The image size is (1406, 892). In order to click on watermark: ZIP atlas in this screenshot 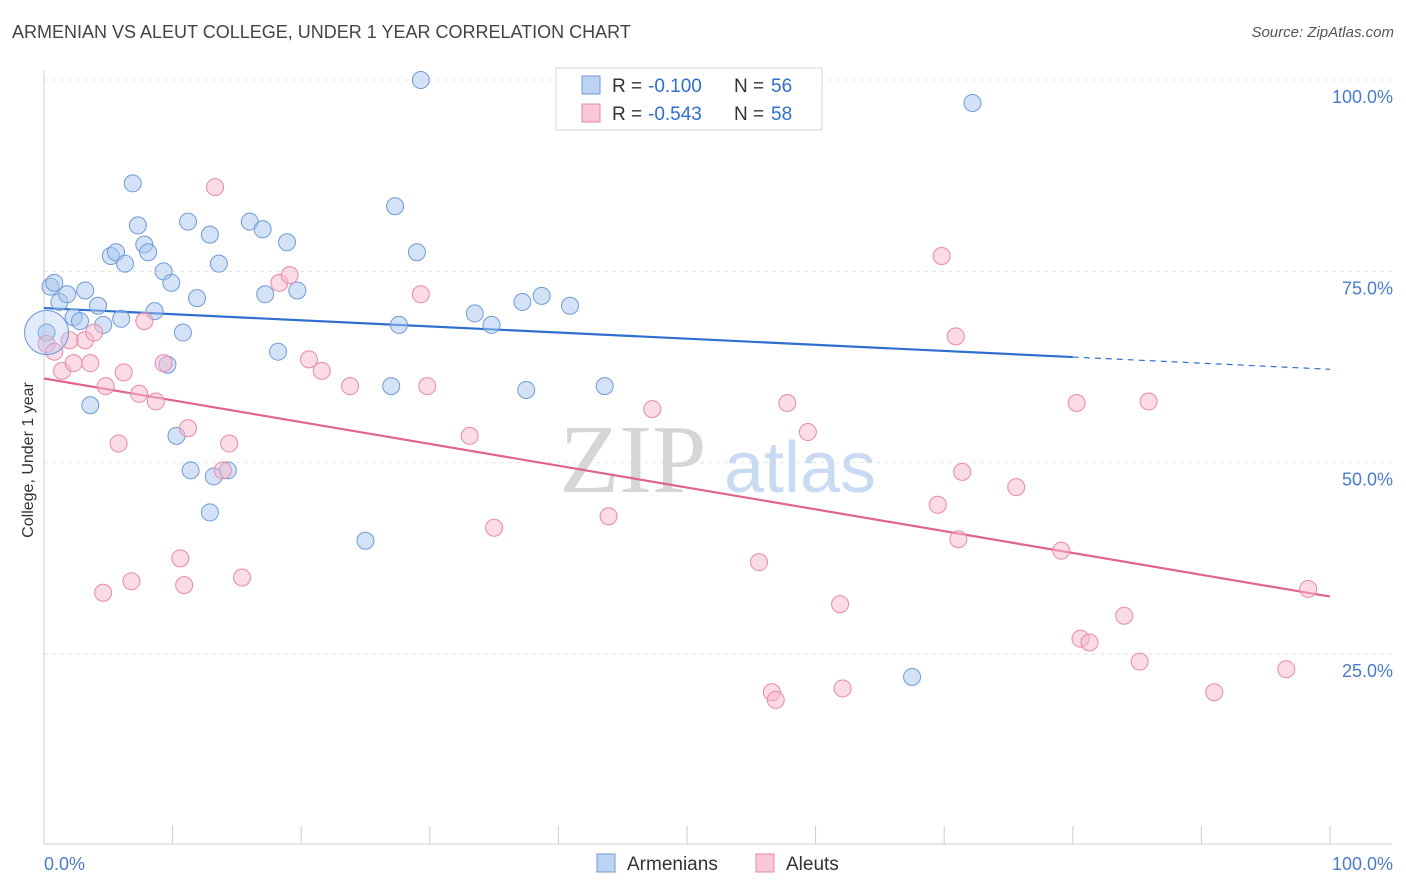, I will do `click(718, 460)`.